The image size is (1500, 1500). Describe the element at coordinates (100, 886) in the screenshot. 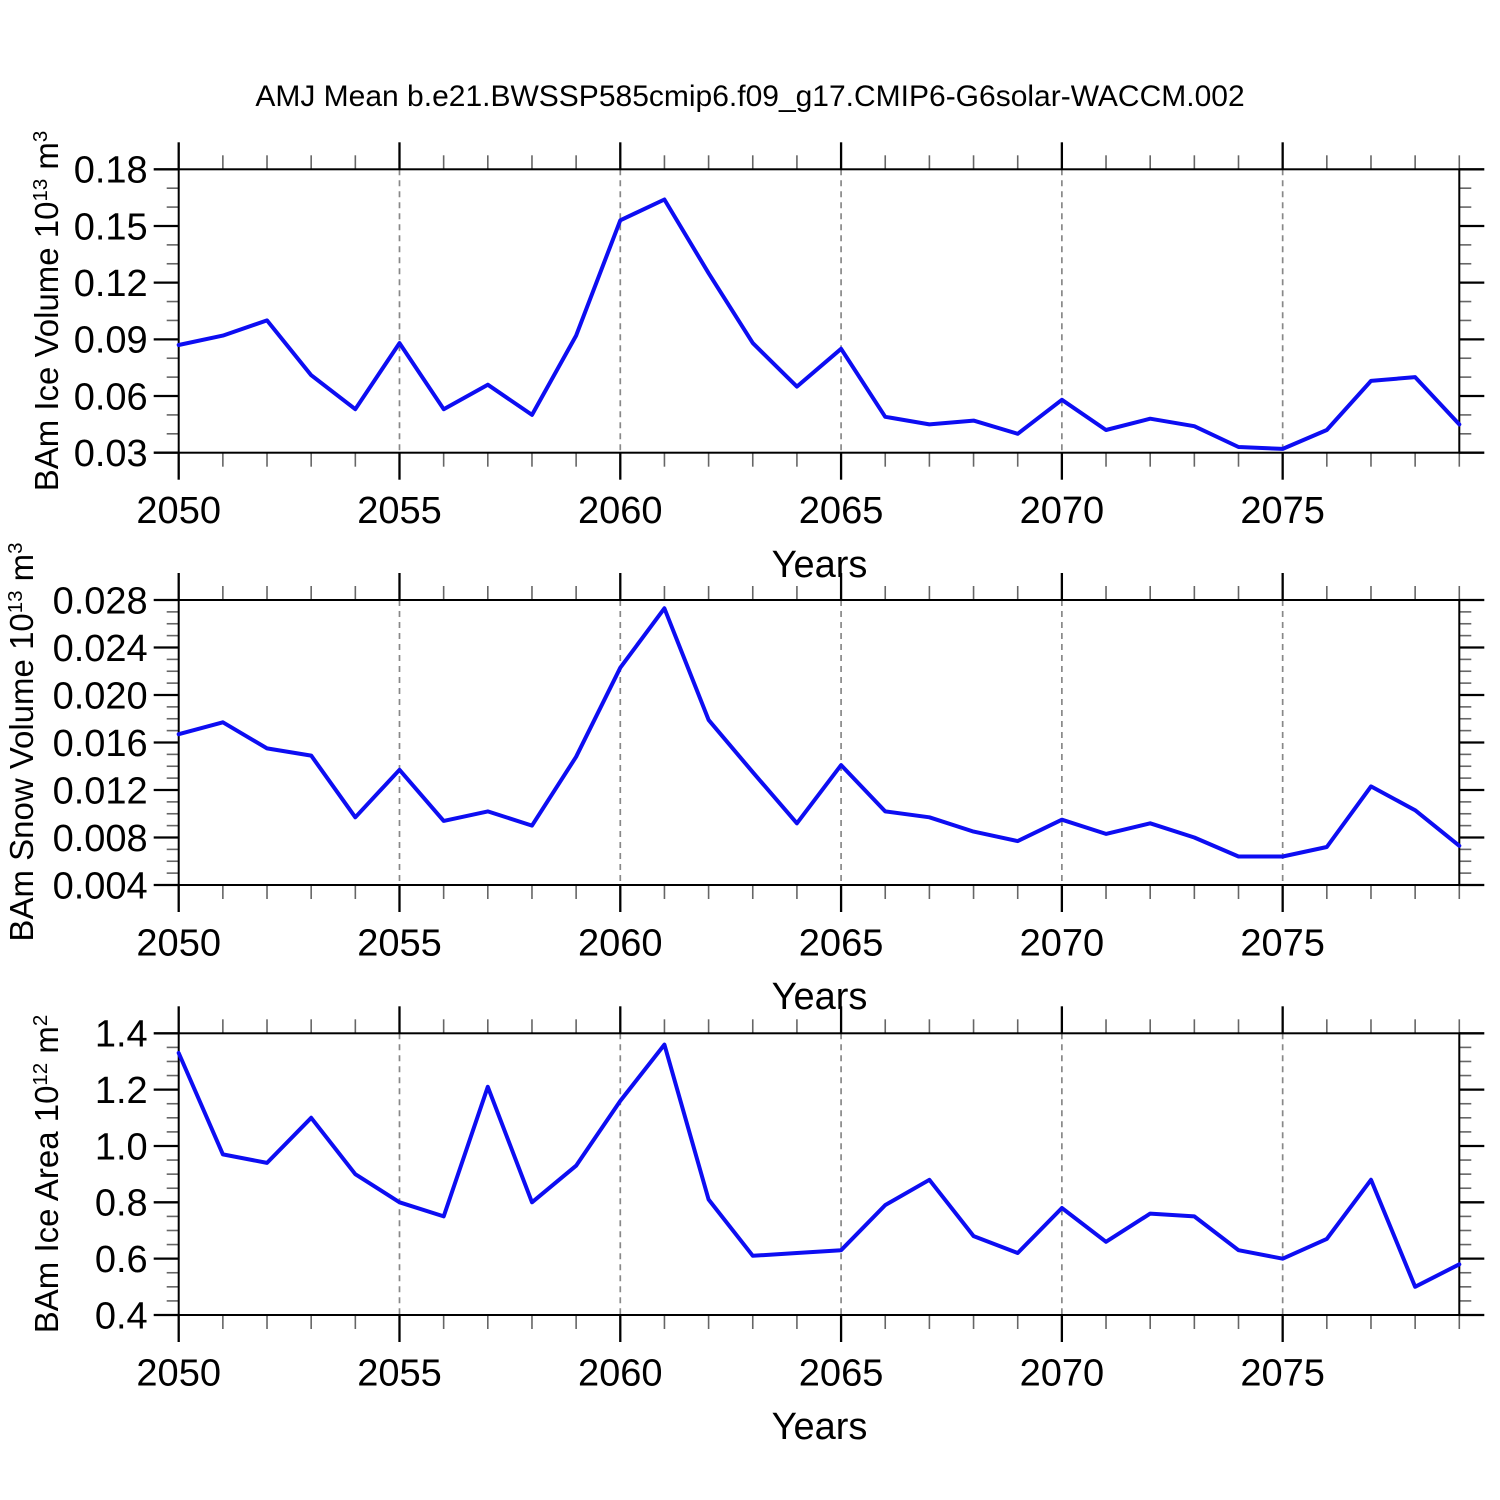

I see `y-tick-label: 0.004` at that location.